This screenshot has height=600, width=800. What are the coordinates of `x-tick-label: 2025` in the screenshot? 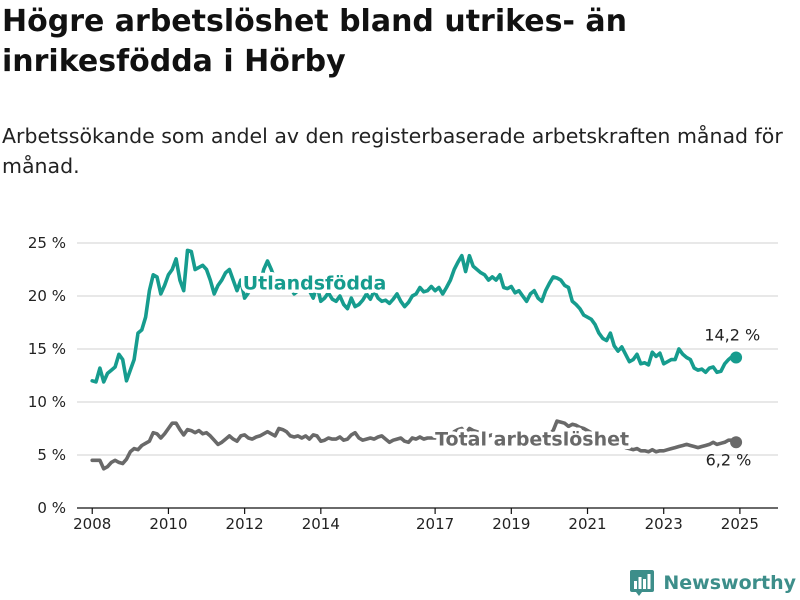 It's located at (740, 524).